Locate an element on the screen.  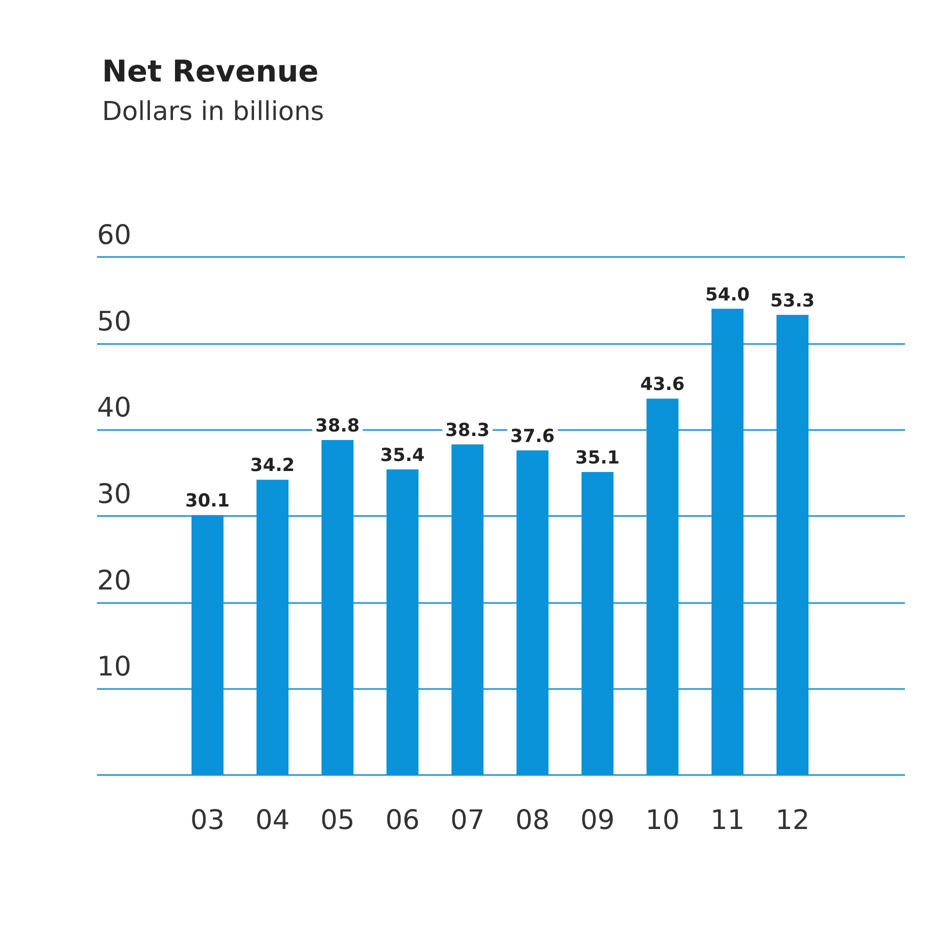
chart-subtitle: Dollars in billions is located at coordinates (213, 112).